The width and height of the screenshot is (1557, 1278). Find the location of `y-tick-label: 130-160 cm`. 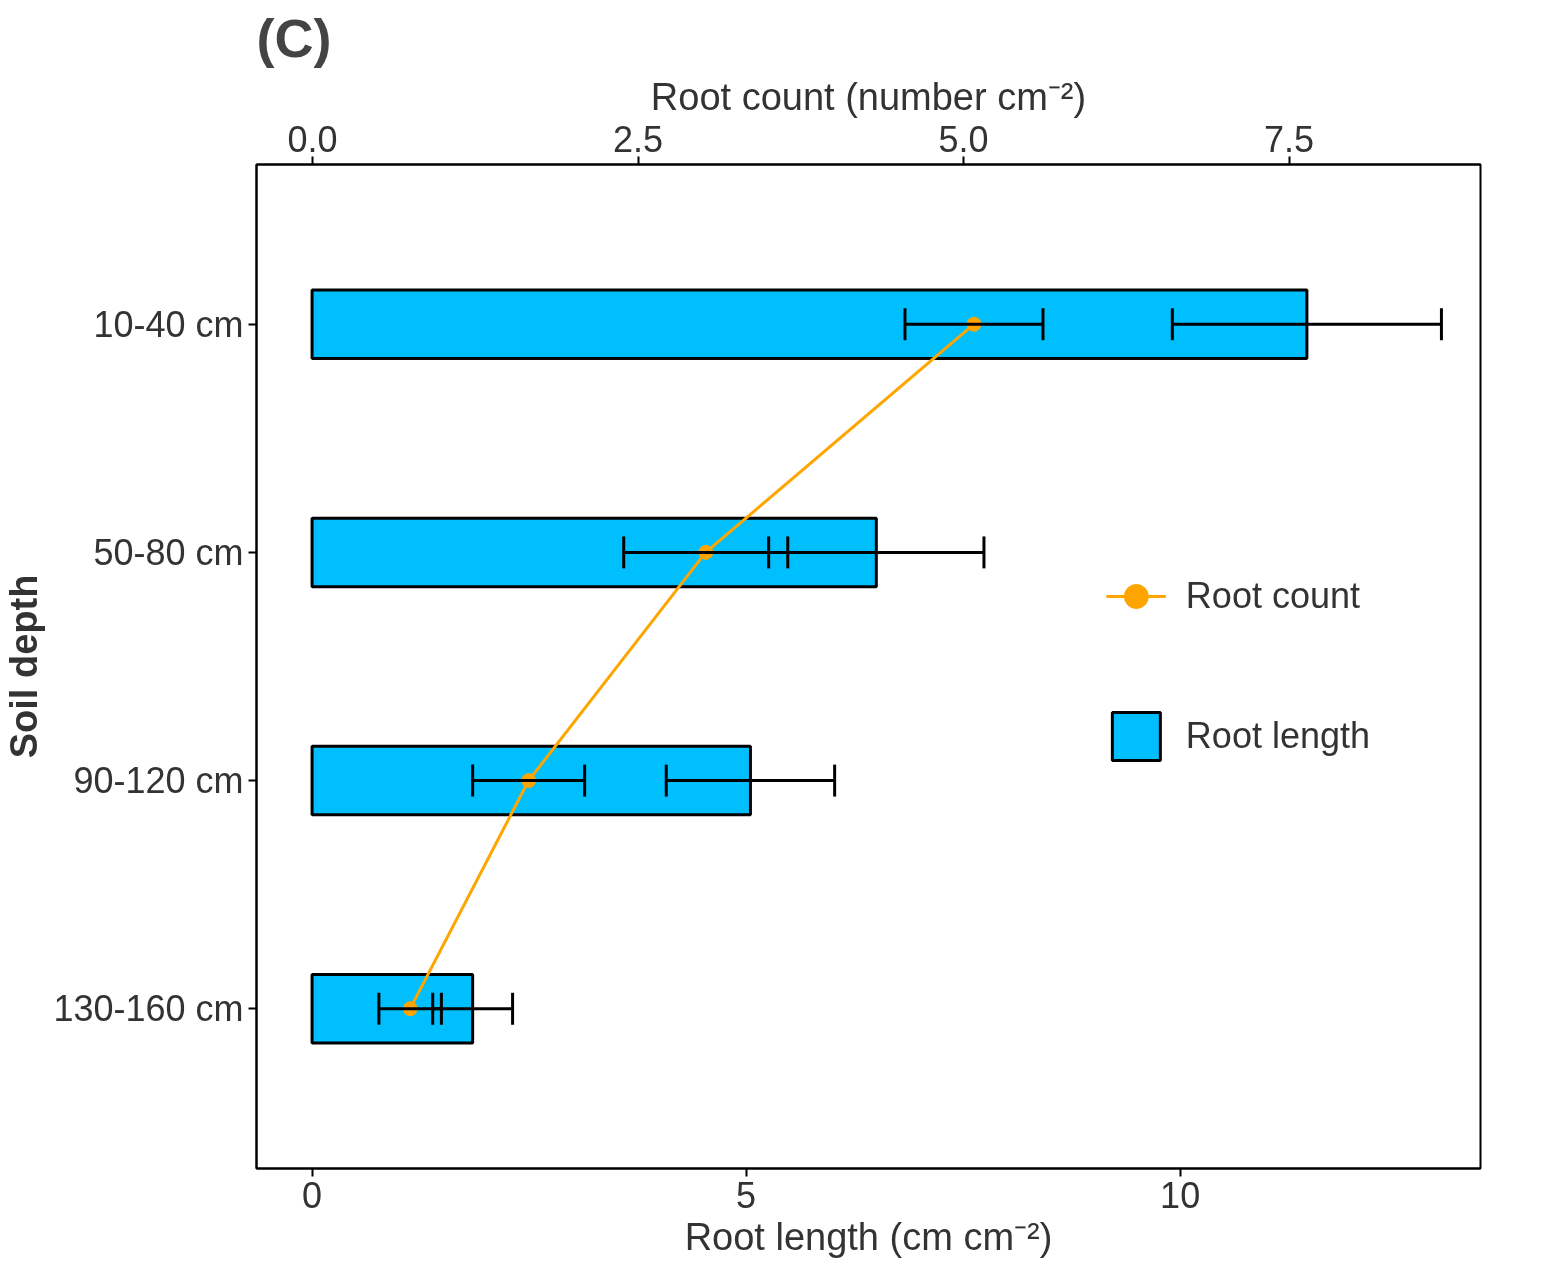

y-tick-label: 130-160 cm is located at coordinates (148, 1009).